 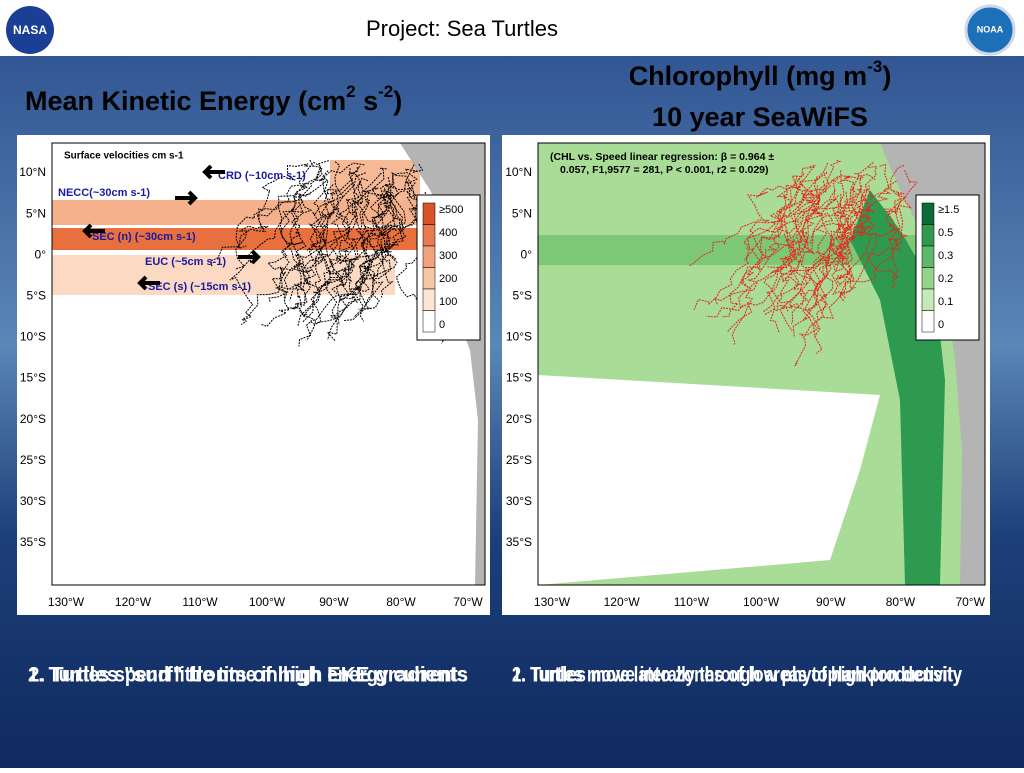 I want to click on lat-tick-label: 15°S, so click(x=519, y=378).